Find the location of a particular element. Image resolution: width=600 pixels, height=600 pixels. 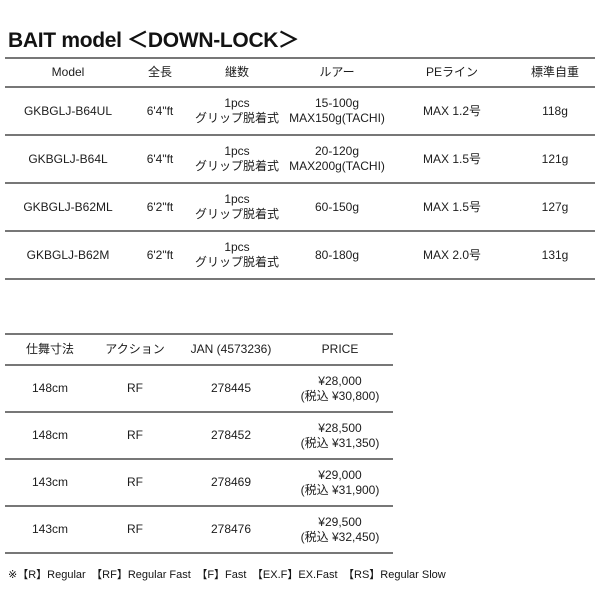

table-row: 148cm RF 278452 ¥28,500 (税込 ¥31,350) is located at coordinates (199, 435).